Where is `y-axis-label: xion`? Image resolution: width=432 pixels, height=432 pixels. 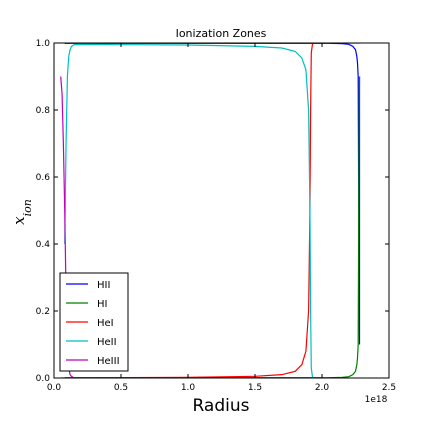 y-axis-label: xion is located at coordinates (22, 212).